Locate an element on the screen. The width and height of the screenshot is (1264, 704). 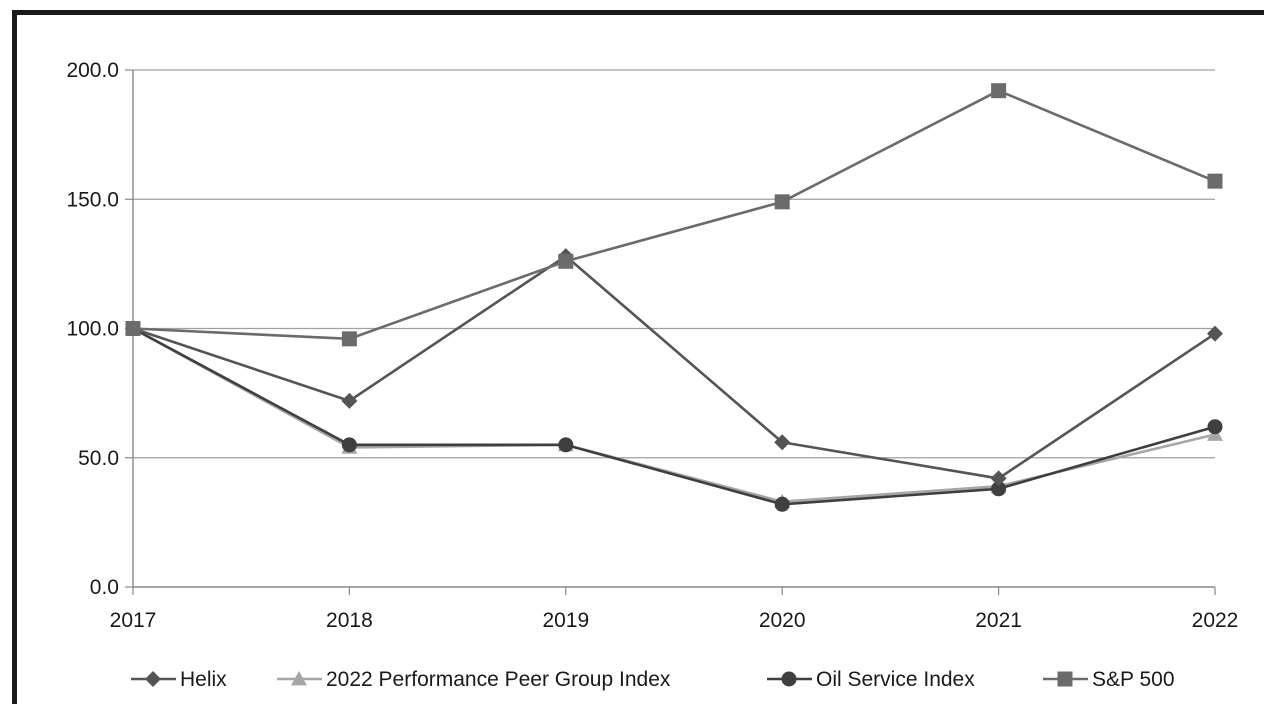
x-tick-label: 2017 is located at coordinates (133, 620).